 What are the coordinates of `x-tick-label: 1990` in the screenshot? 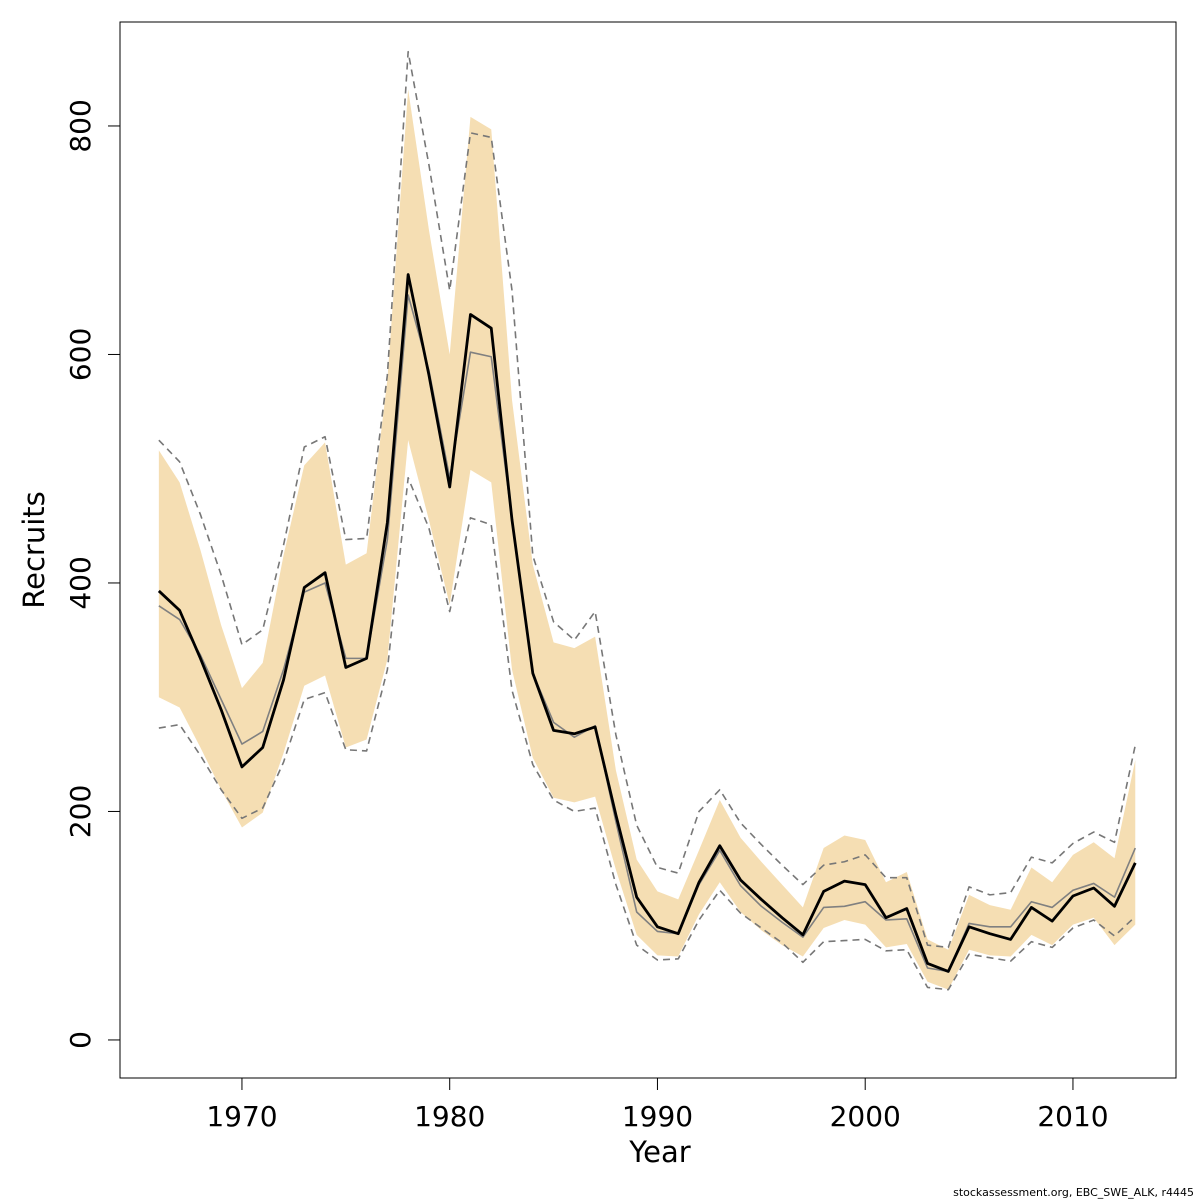 It's located at (657, 1116).